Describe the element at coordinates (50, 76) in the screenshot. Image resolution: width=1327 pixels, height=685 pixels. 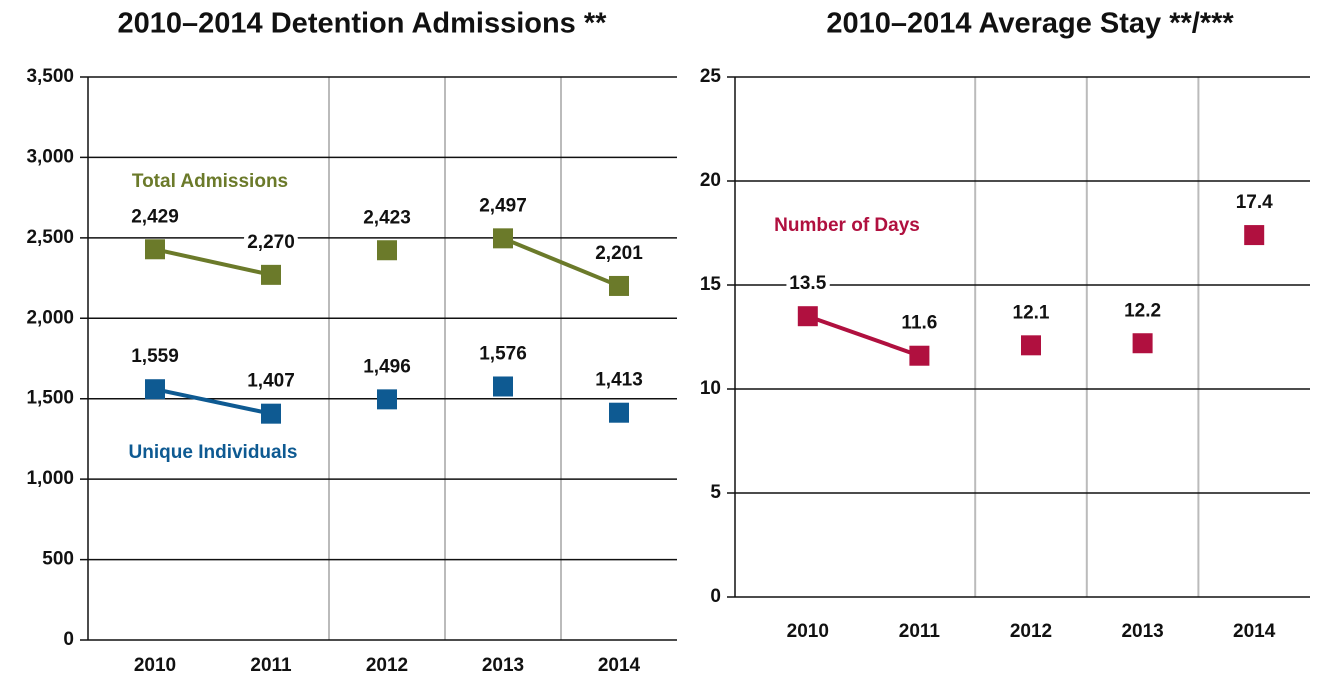
I see `y-tick-label: 3,500` at that location.